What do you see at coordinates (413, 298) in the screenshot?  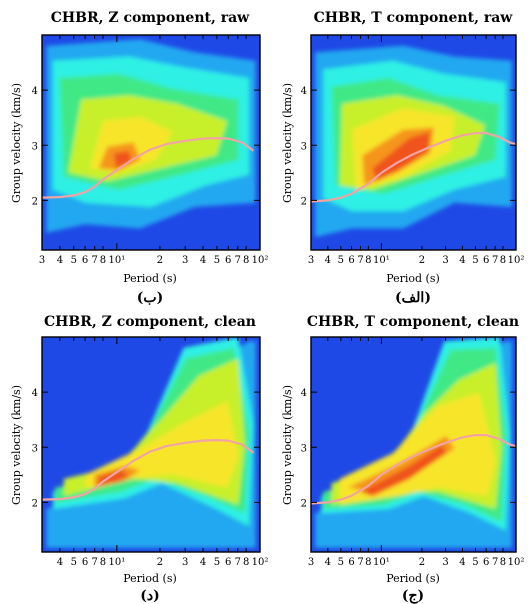 I see `panel-tag: (الف)` at bounding box center [413, 298].